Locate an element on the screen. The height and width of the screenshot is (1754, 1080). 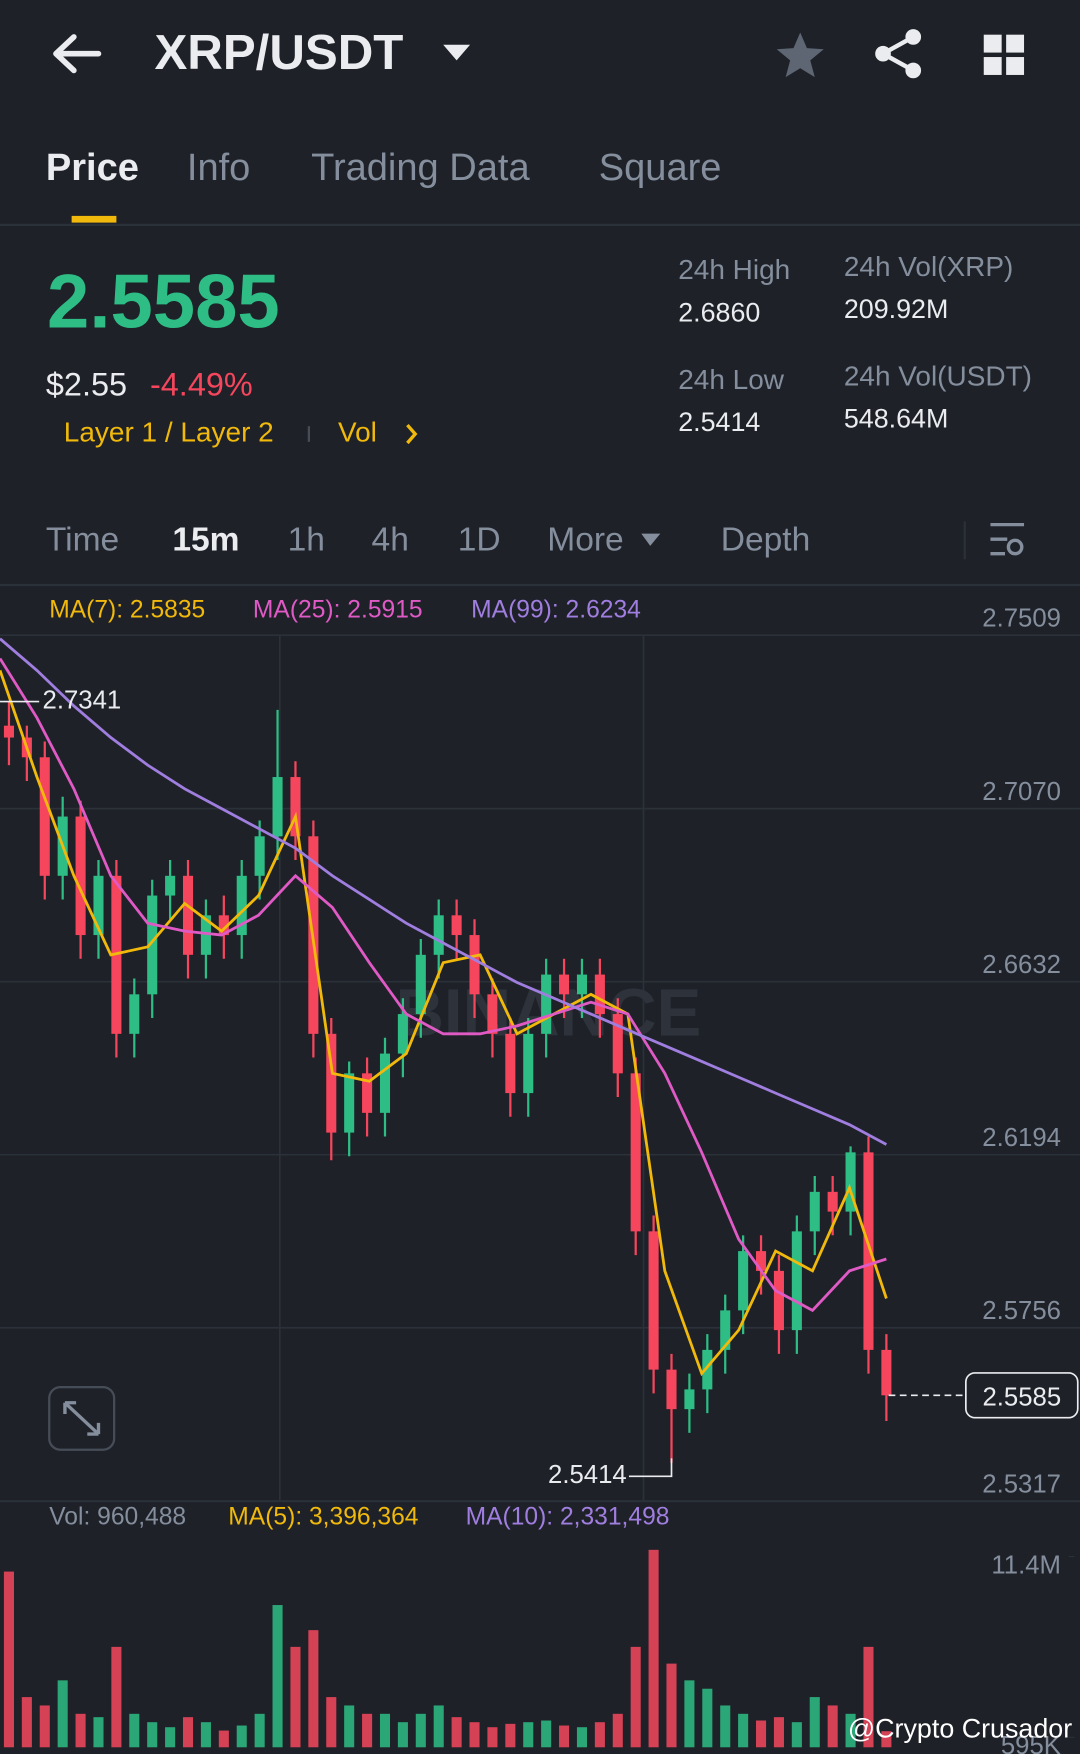
legend-entry: MA(7): 2.5835 is located at coordinates (127, 609).